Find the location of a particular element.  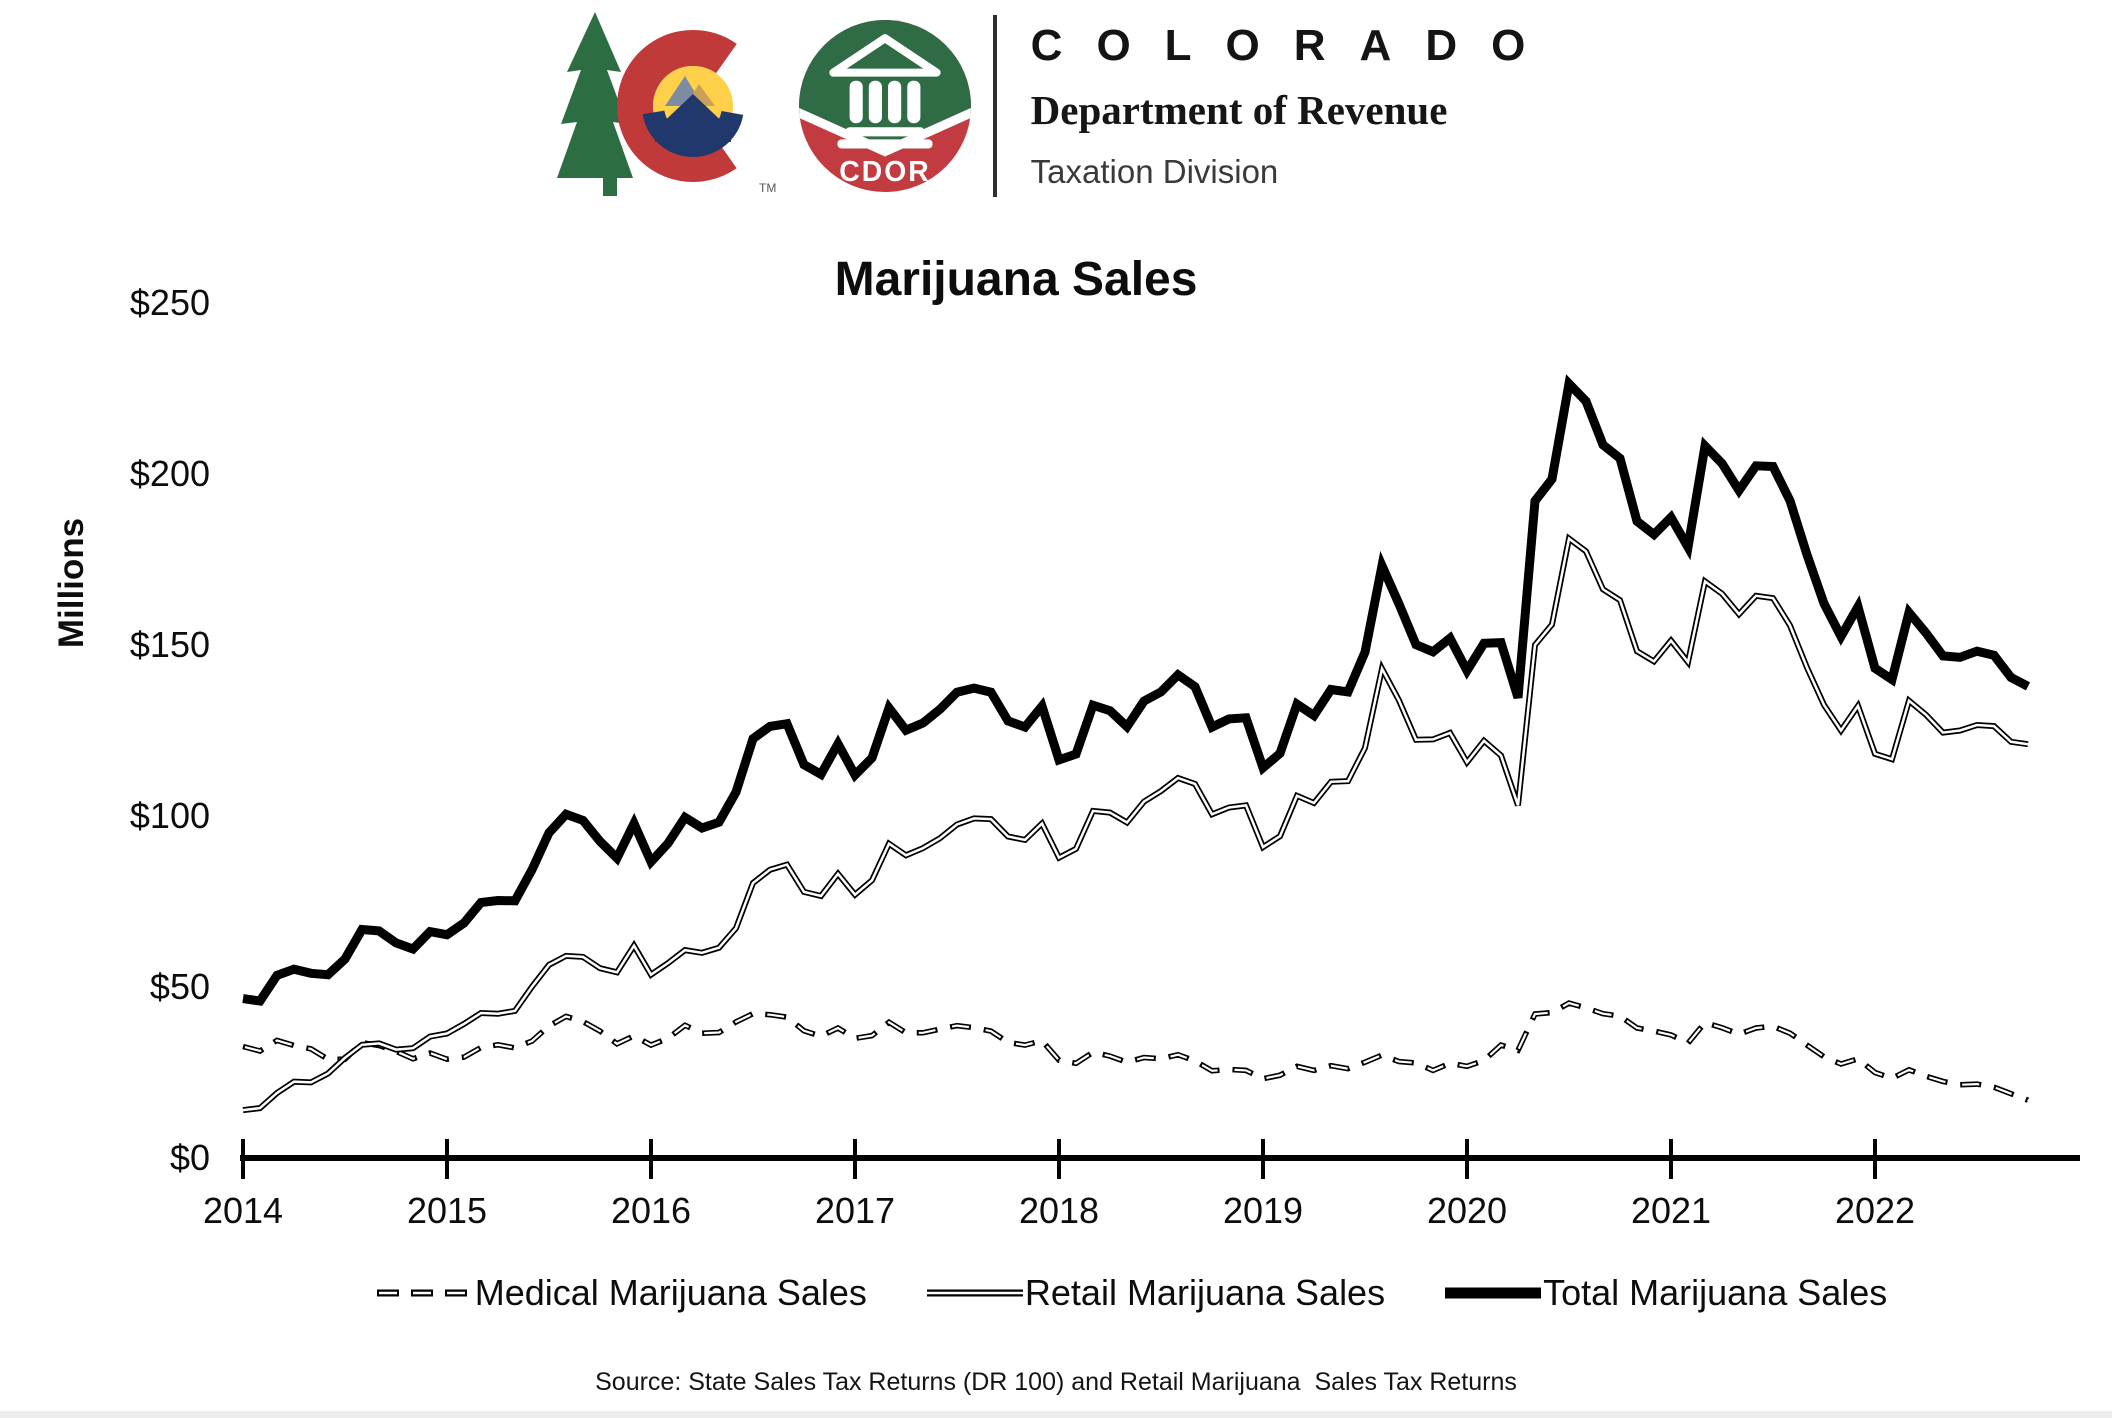

x-tick-label: 2020 is located at coordinates (1467, 1210).